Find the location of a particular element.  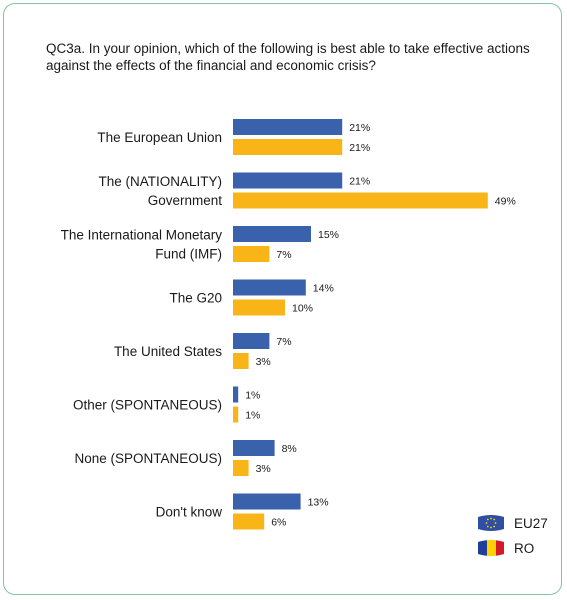

legend-label: RO is located at coordinates (524, 548).